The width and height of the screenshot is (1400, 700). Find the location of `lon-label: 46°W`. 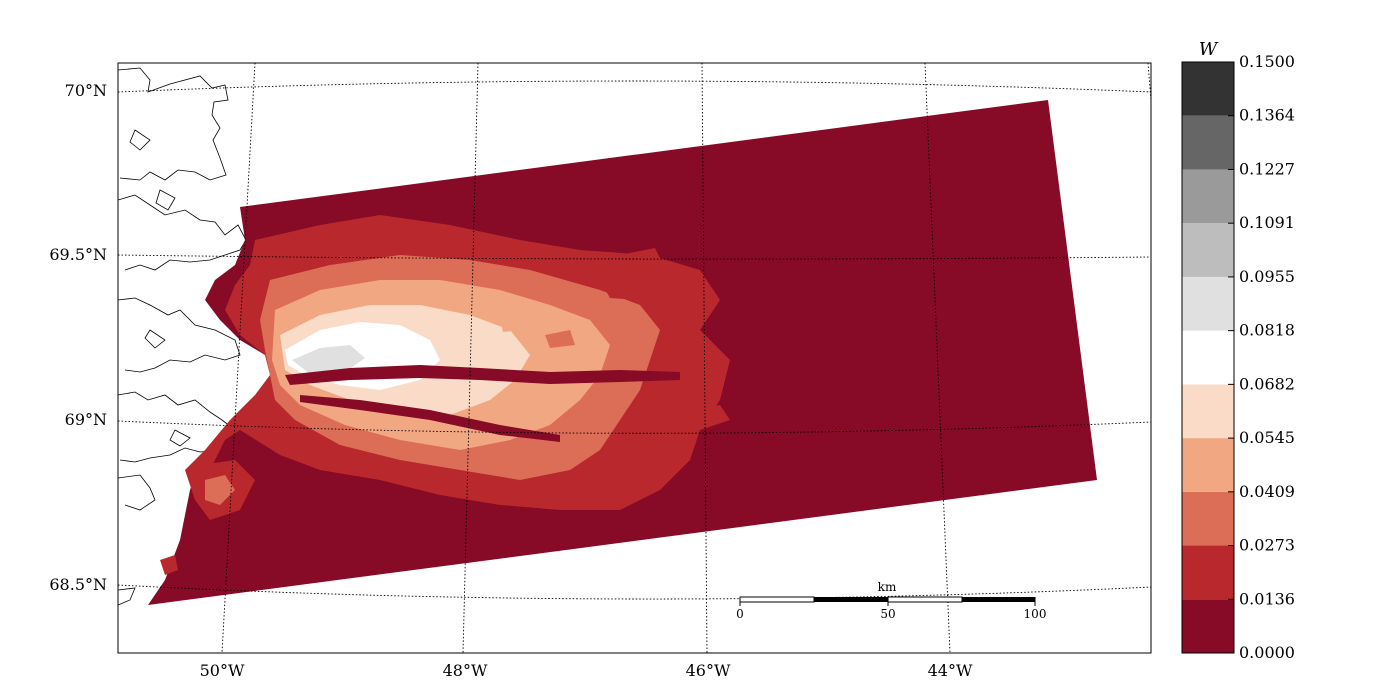

lon-label: 46°W is located at coordinates (708, 670).